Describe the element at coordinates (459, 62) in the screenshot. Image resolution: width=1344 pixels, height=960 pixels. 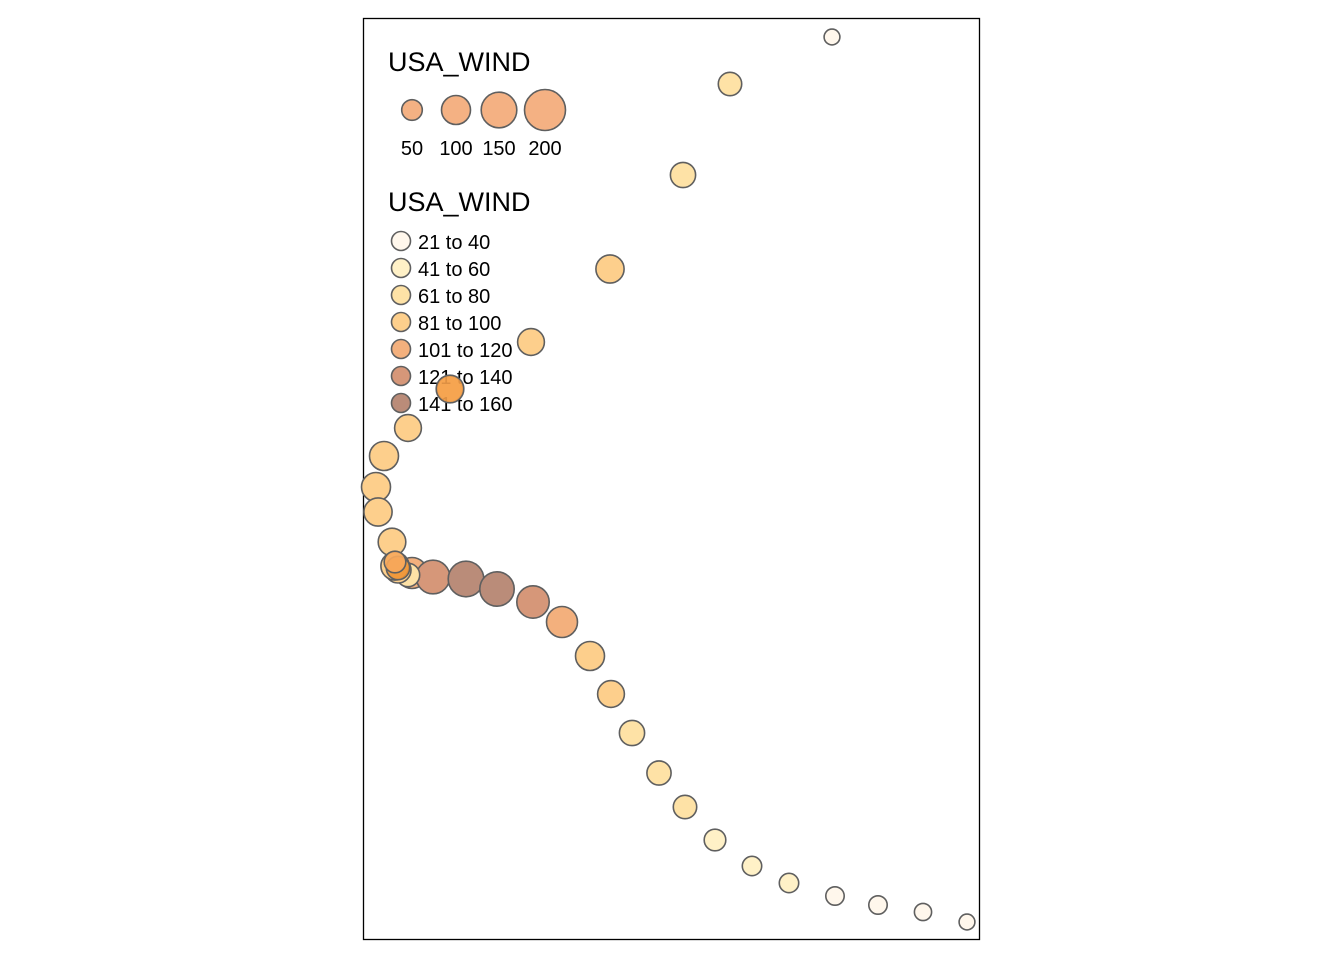
I see `size-legend-title: USA_WIND` at that location.